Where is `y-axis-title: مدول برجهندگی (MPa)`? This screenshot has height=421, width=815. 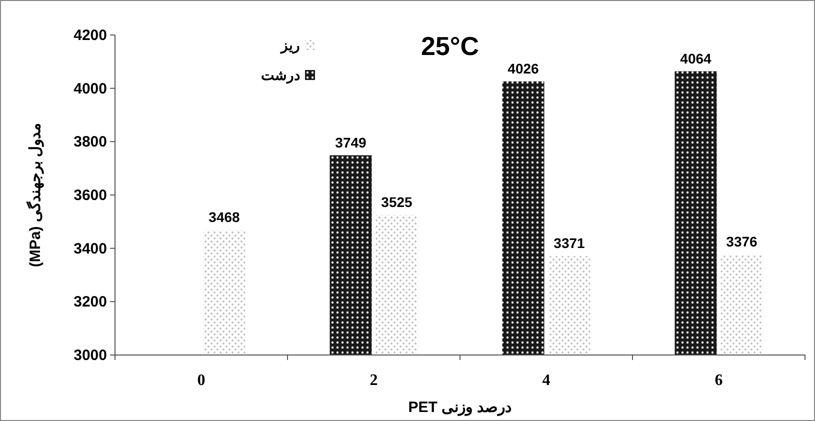
y-axis-title: مدول برجهندگی (MPa) is located at coordinates (35, 195).